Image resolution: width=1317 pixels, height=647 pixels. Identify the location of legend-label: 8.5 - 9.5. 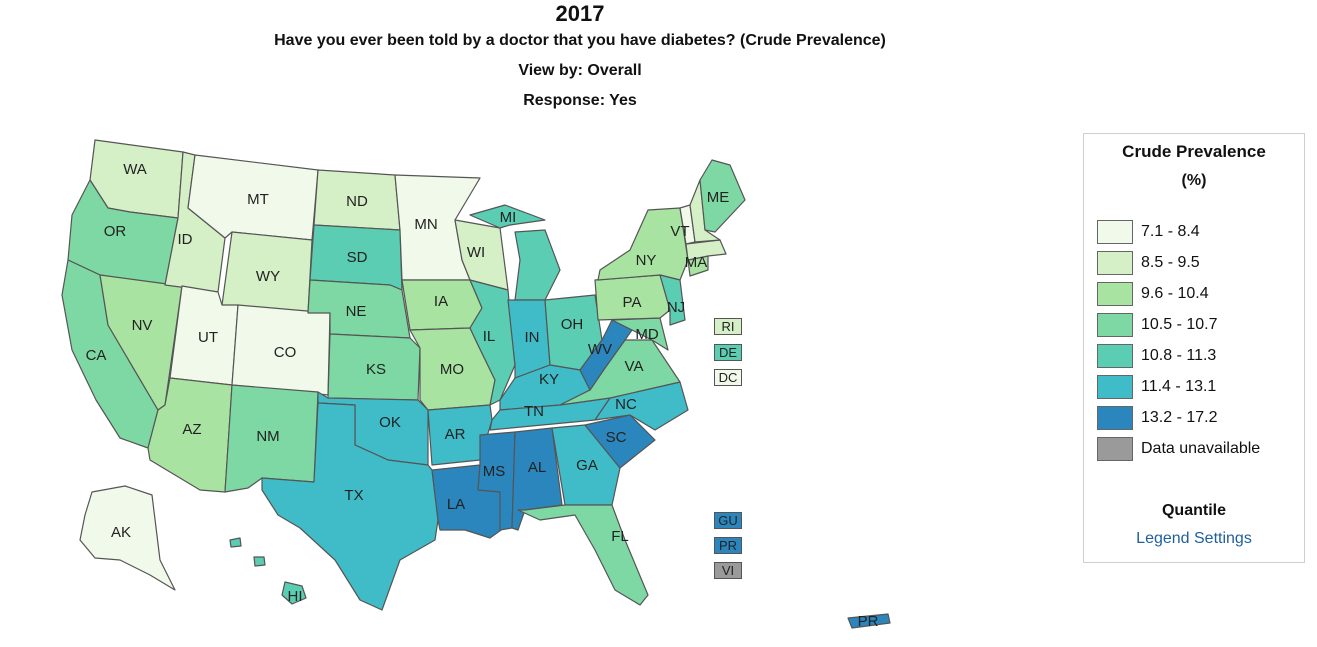
(1170, 262).